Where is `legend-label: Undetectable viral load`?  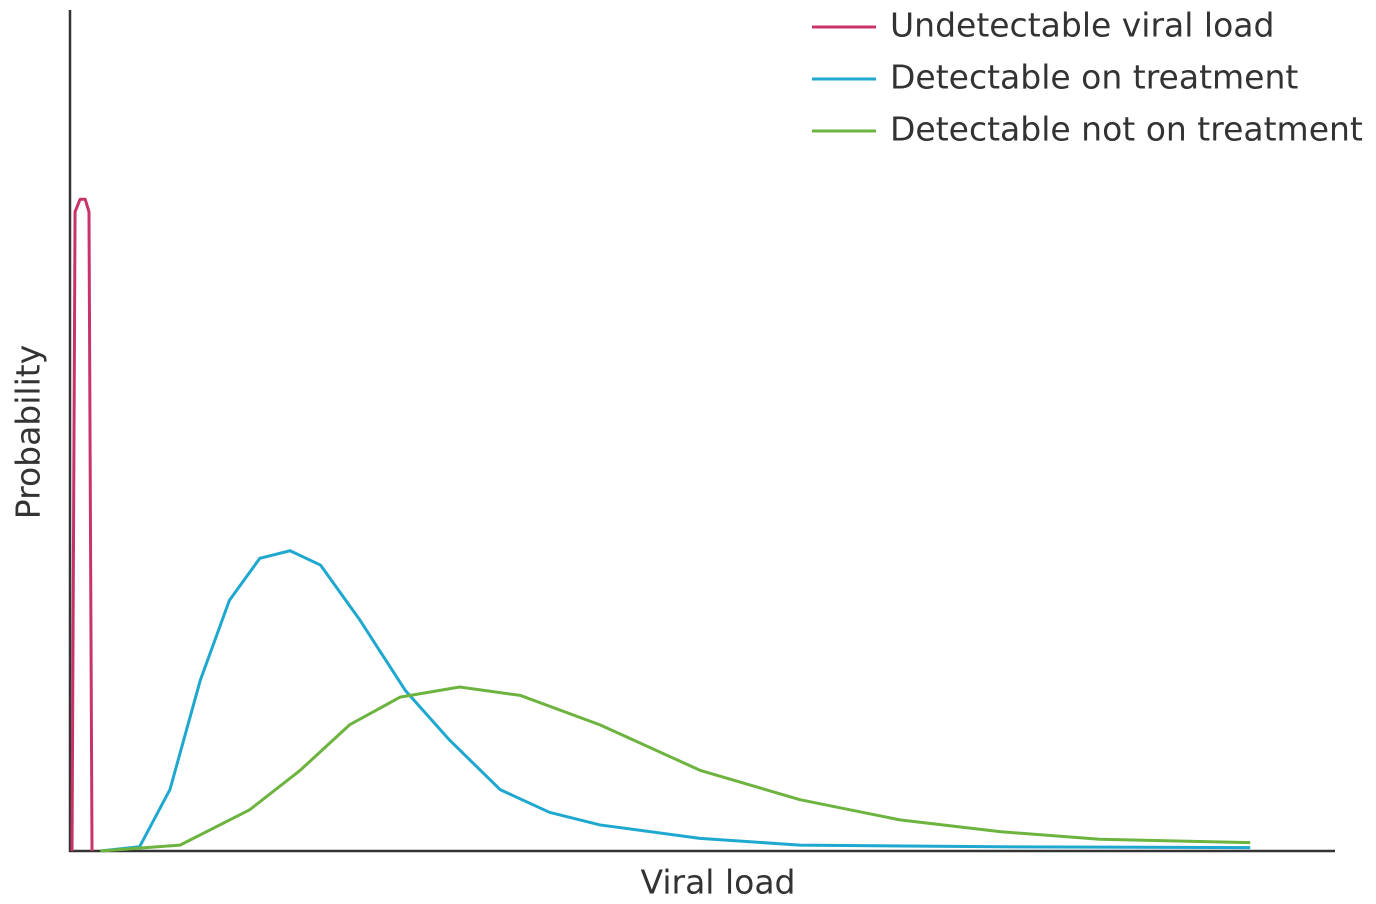
legend-label: Undetectable viral load is located at coordinates (1082, 25).